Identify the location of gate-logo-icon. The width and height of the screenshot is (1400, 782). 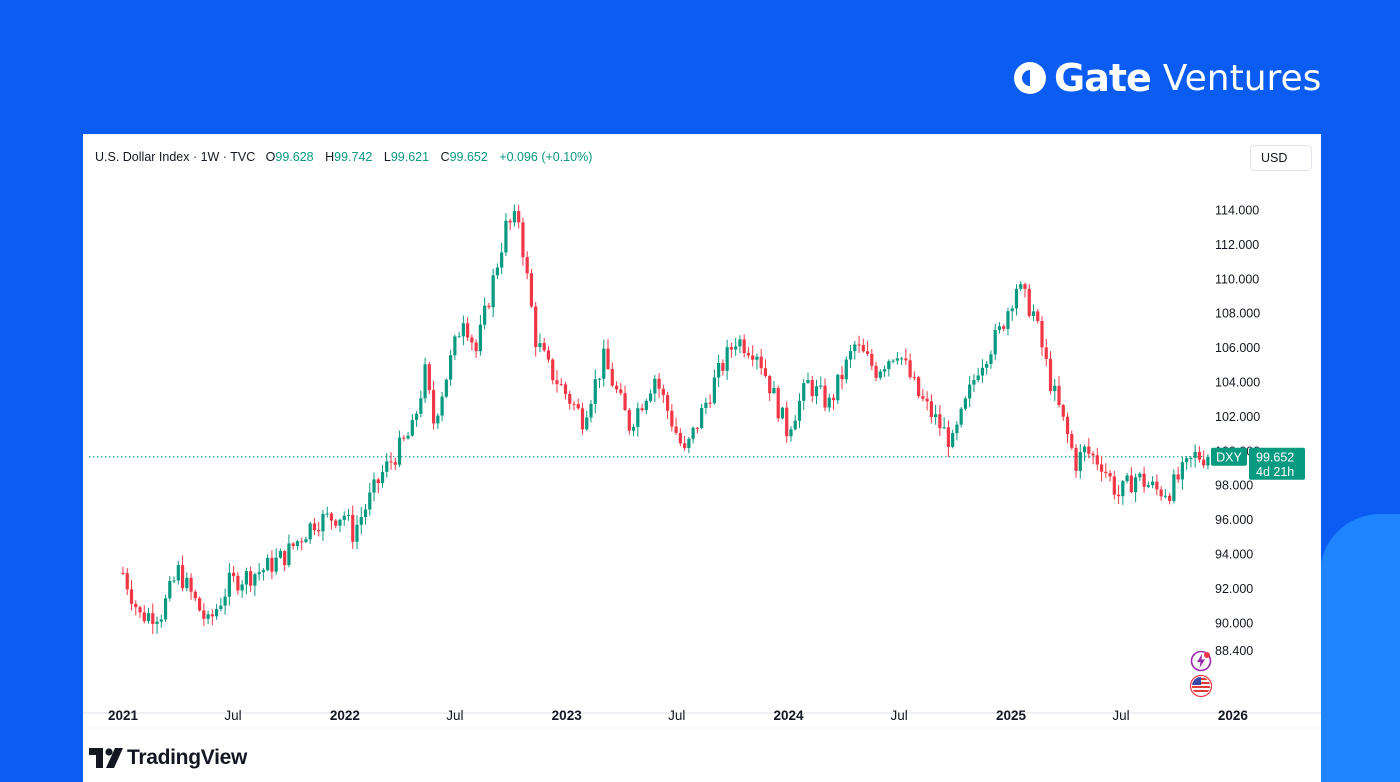
(1030, 78).